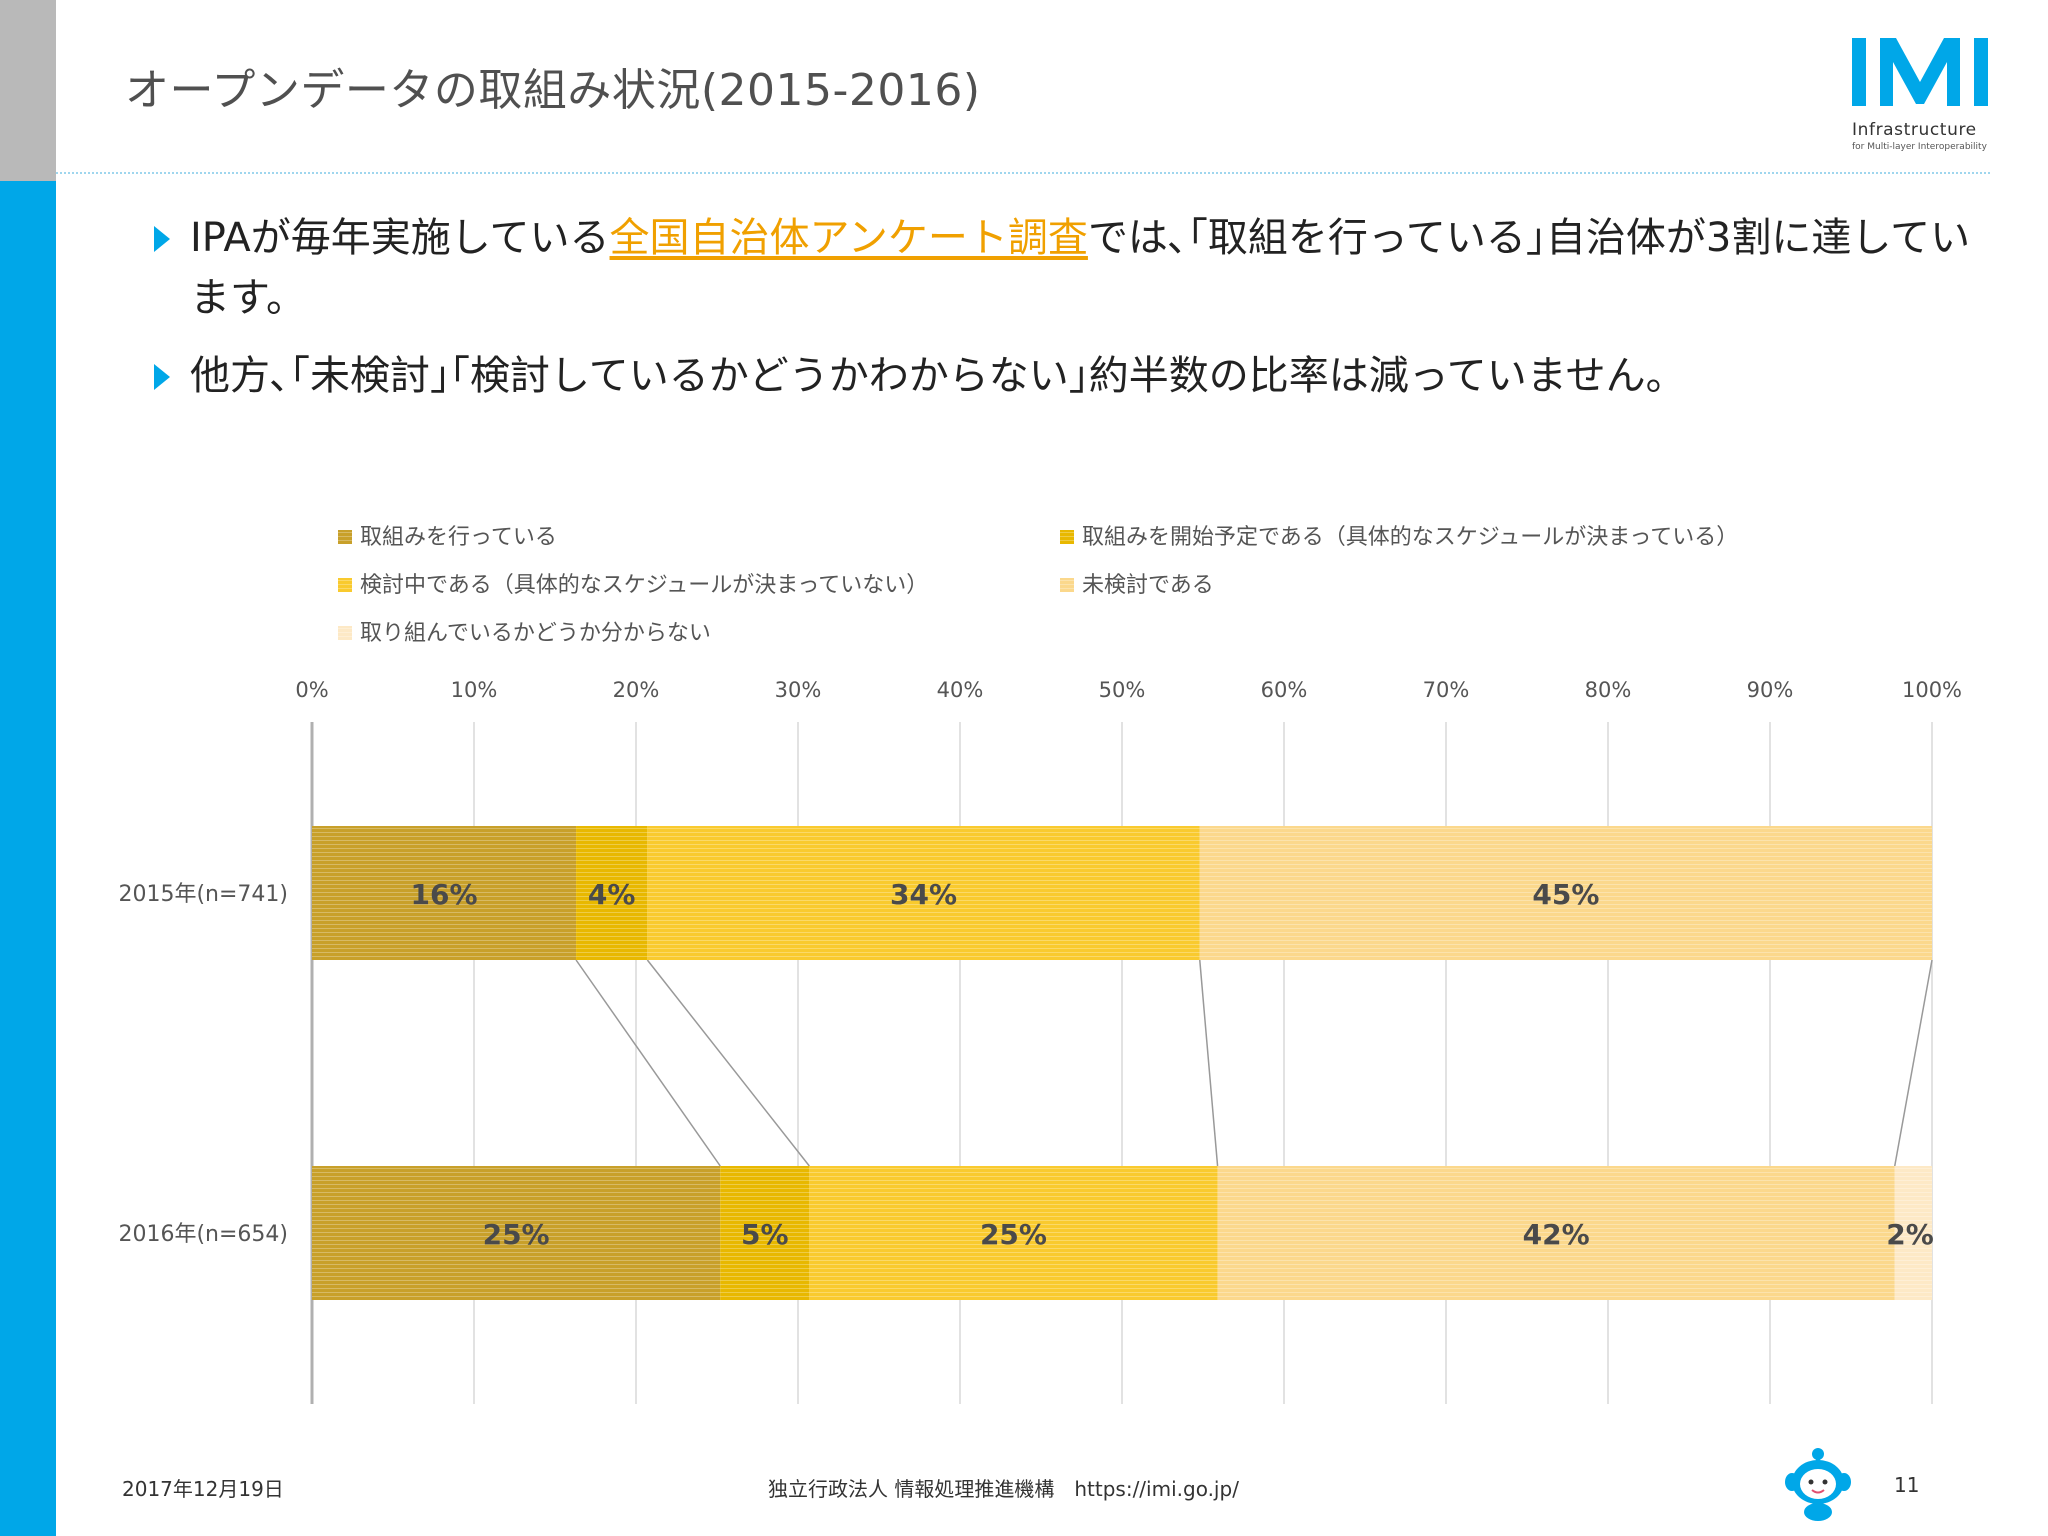 This screenshot has height=1536, width=2048. I want to click on bullet-text: IPAが毎年実施している, so click(400, 238).